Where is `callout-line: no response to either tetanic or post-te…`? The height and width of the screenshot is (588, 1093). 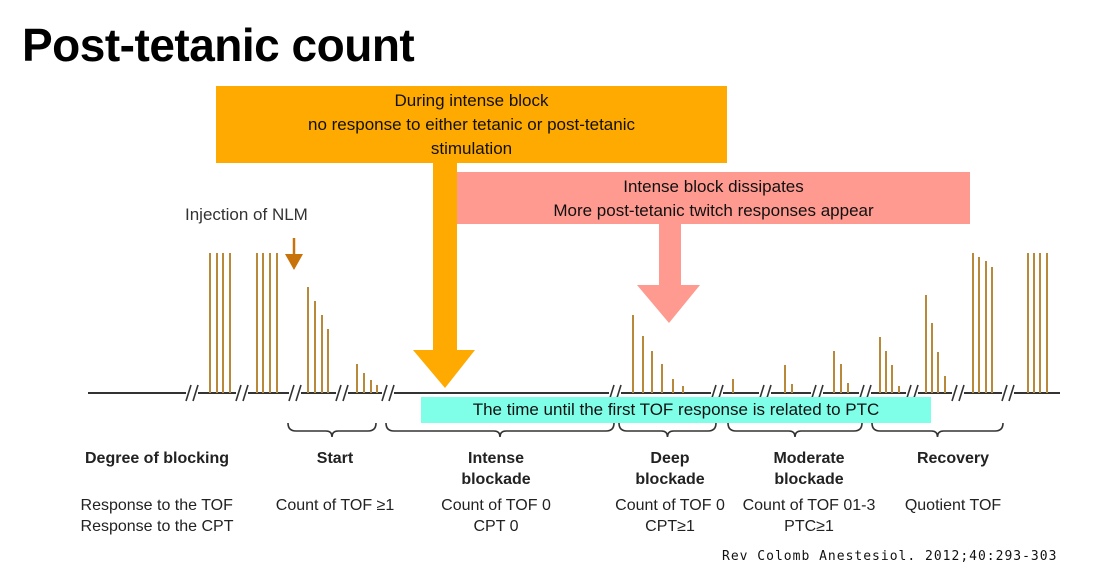
callout-line: no response to either tetanic or post-te… is located at coordinates (471, 124).